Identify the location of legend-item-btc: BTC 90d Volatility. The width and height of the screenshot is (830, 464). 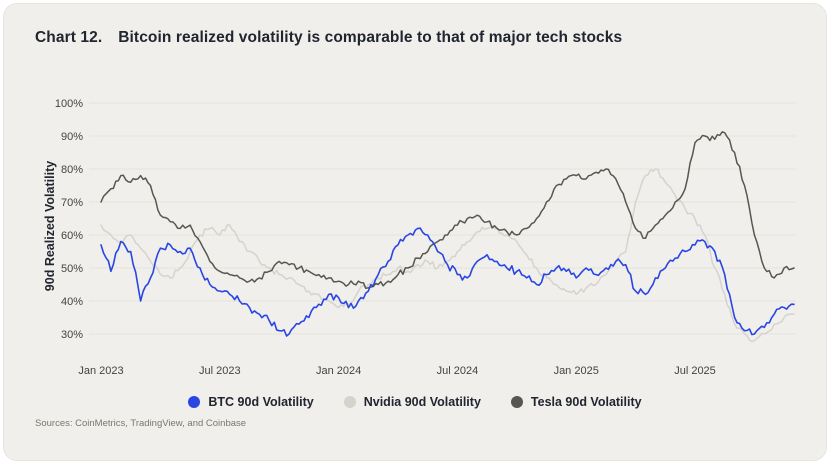
(251, 402).